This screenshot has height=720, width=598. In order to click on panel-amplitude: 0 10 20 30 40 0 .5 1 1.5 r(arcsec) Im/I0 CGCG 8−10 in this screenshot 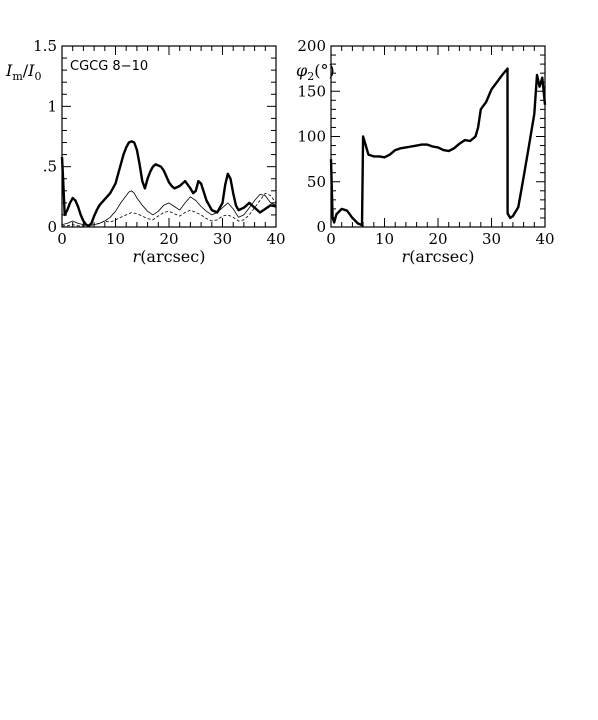, I will do `click(145, 151)`.